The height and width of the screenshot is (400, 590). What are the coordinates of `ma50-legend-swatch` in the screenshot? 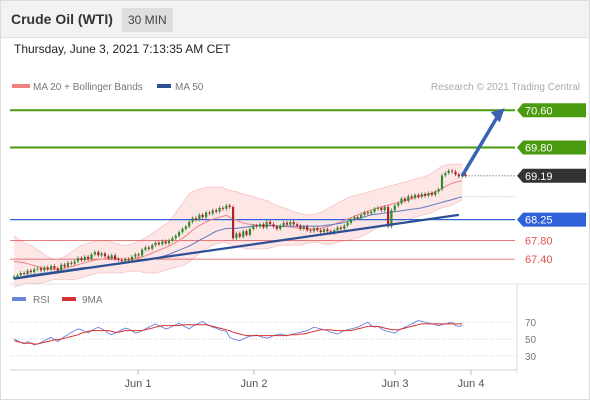 It's located at (164, 86).